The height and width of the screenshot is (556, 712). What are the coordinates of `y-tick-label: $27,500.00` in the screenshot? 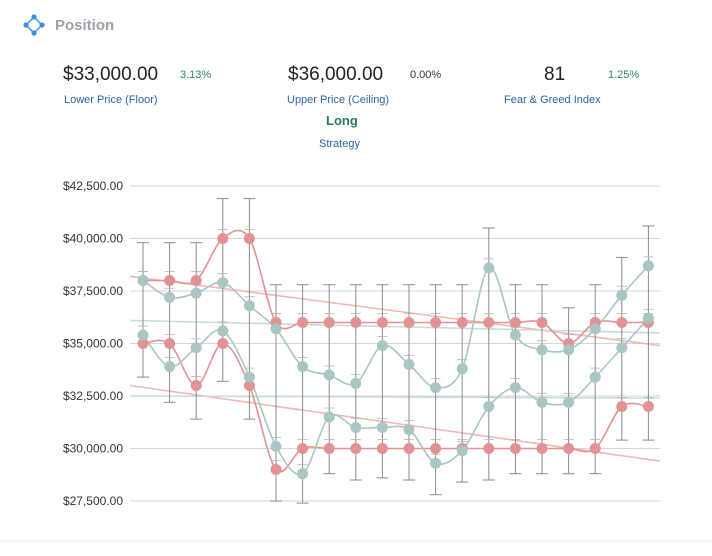 It's located at (93, 501).